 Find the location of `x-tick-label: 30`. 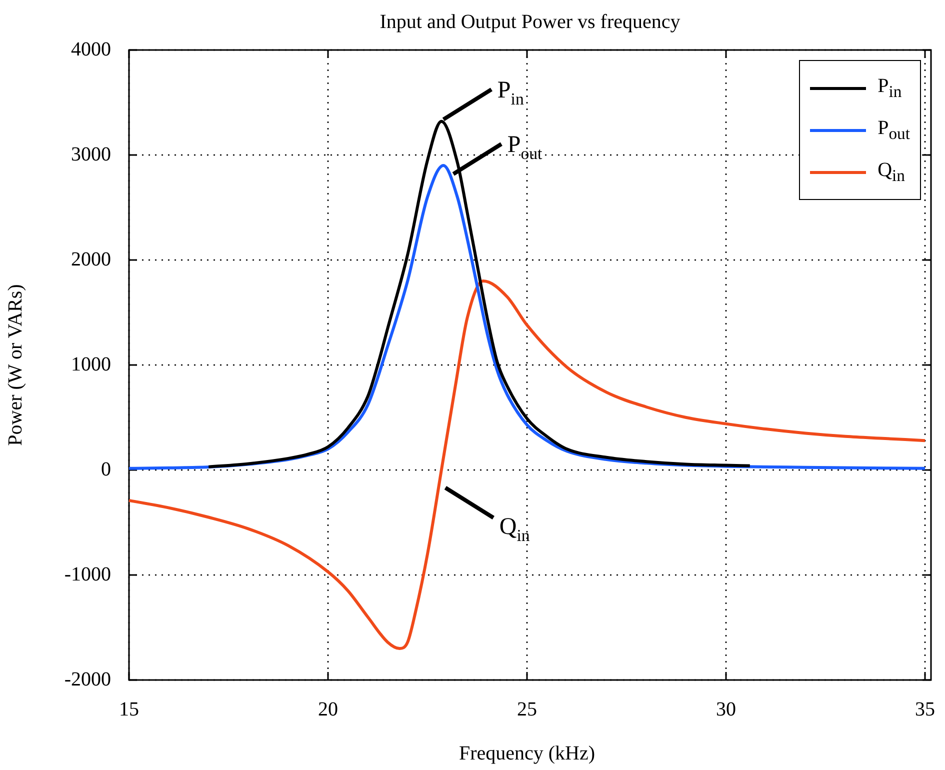

x-tick-label: 30 is located at coordinates (726, 709).